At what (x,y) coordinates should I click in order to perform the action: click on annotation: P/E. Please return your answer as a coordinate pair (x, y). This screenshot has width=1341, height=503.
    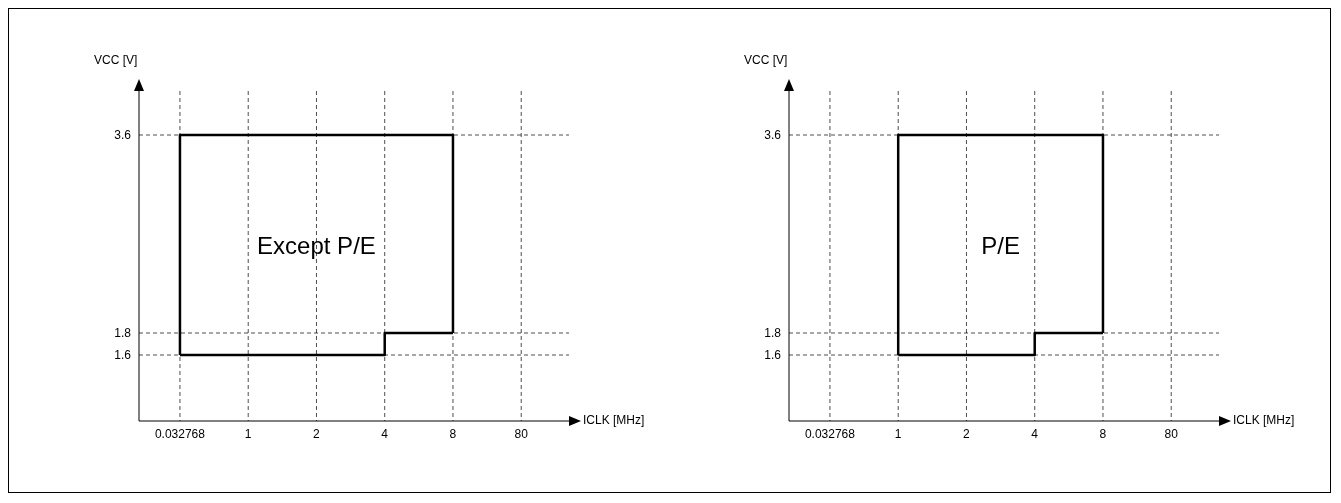
    Looking at the image, I should click on (1000, 245).